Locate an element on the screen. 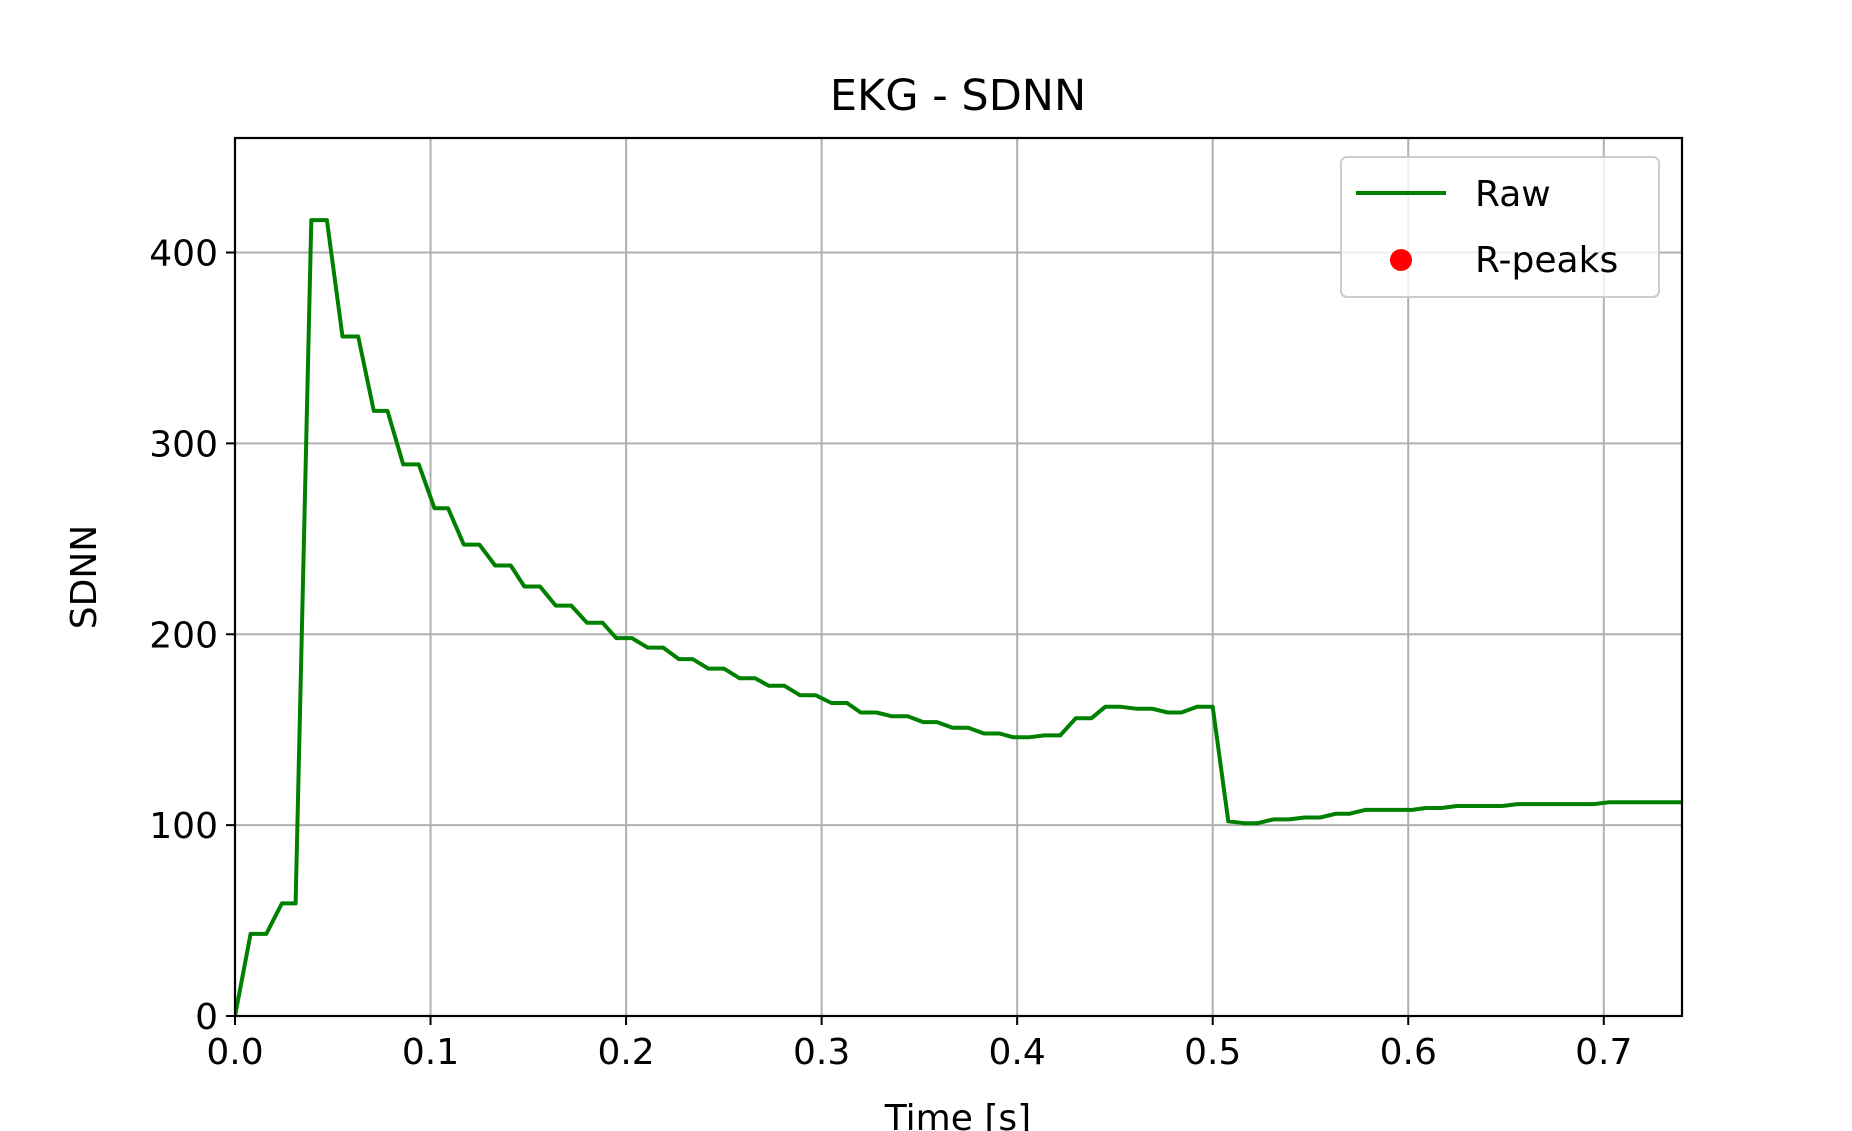 This screenshot has width=1852, height=1131. y-tick-label: 0 is located at coordinates (206, 1017).